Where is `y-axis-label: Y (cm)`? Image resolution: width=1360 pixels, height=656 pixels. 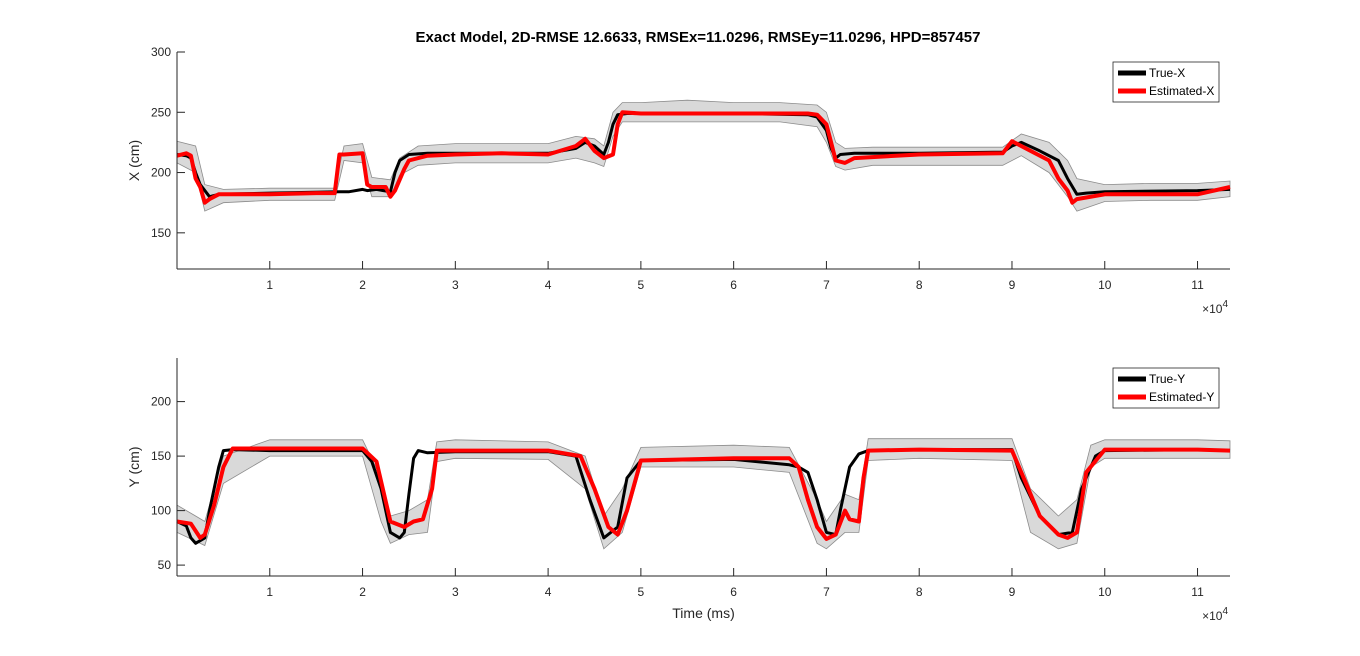
y-axis-label: Y (cm) is located at coordinates (134, 467).